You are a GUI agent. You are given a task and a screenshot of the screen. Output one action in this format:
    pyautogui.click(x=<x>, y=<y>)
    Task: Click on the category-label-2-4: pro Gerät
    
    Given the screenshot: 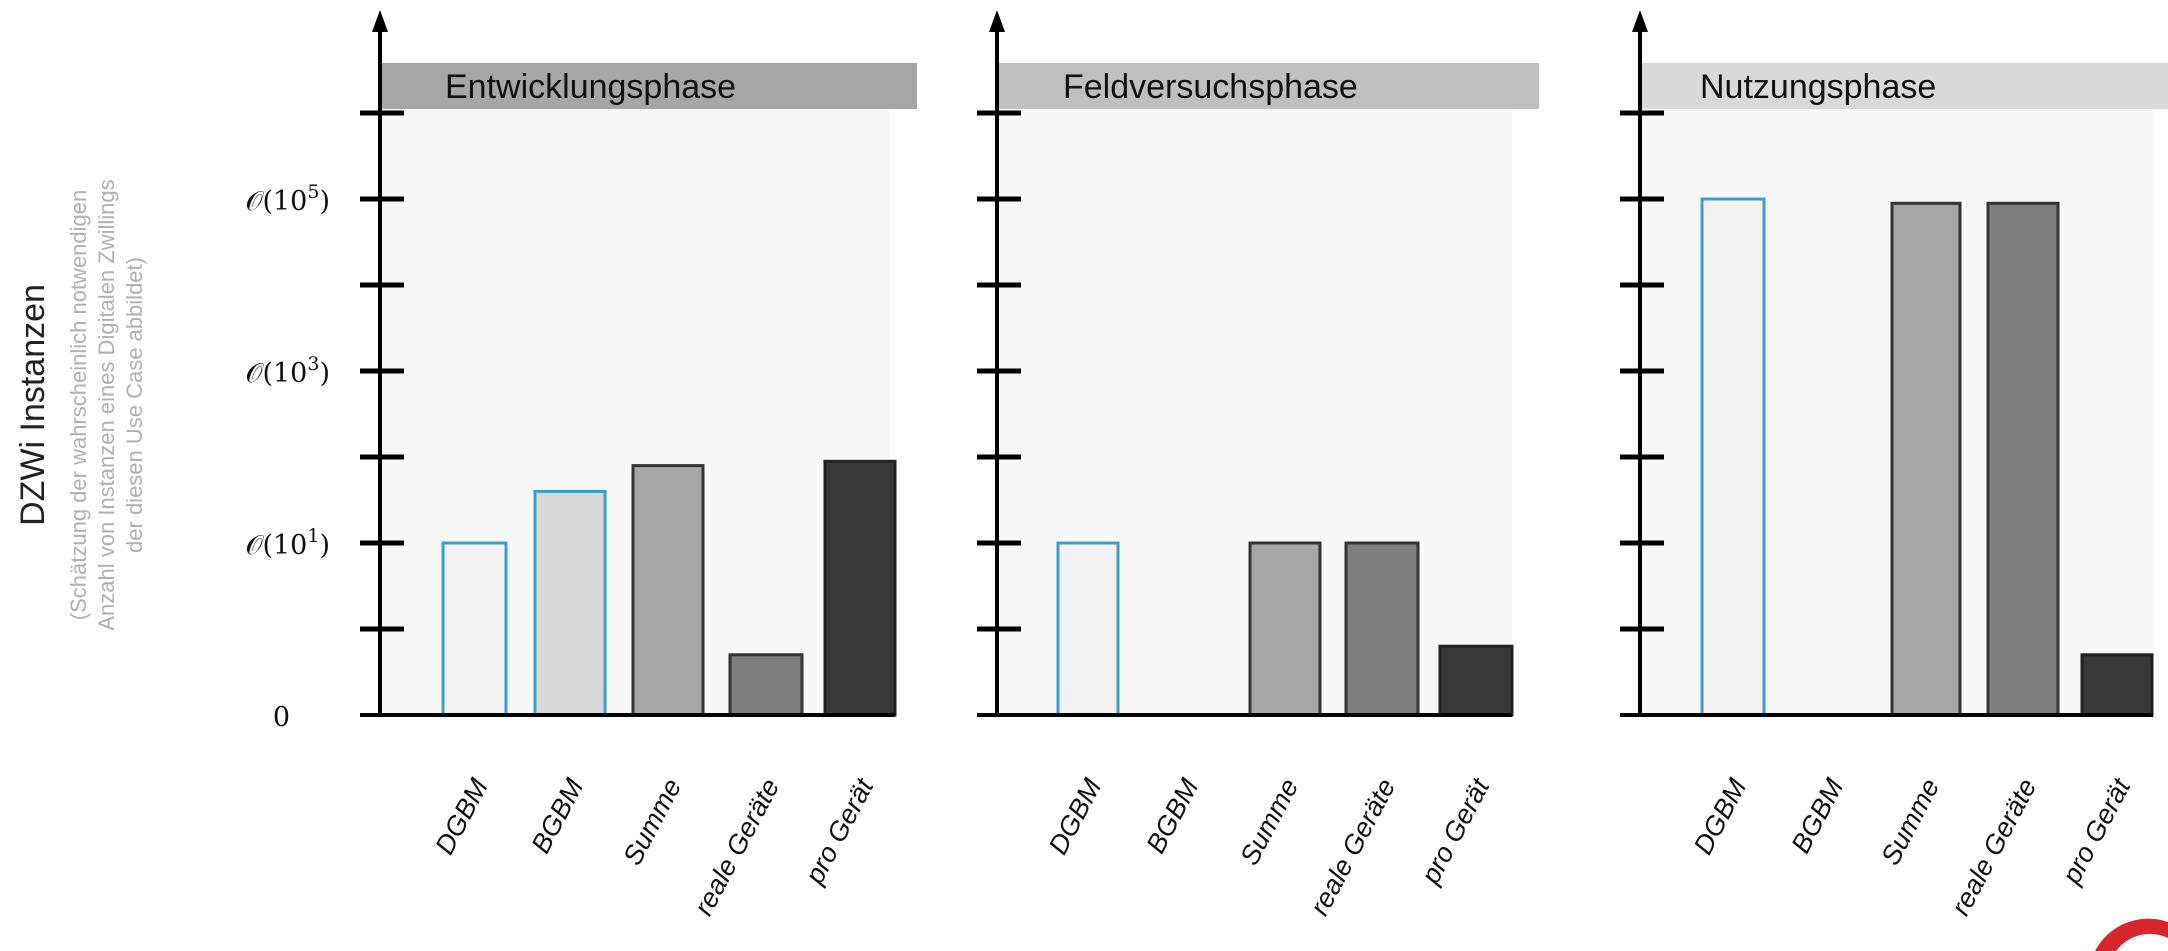 What is the action you would take?
    pyautogui.click(x=2096, y=830)
    